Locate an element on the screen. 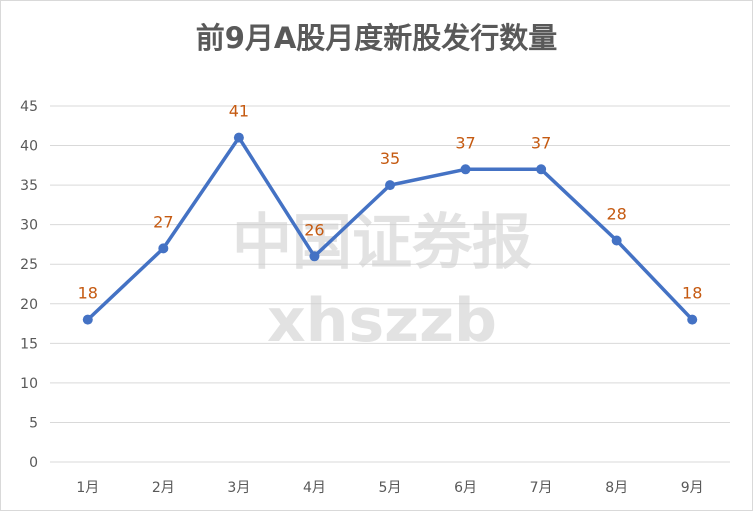  y-tick-label: 20 is located at coordinates (29, 305).